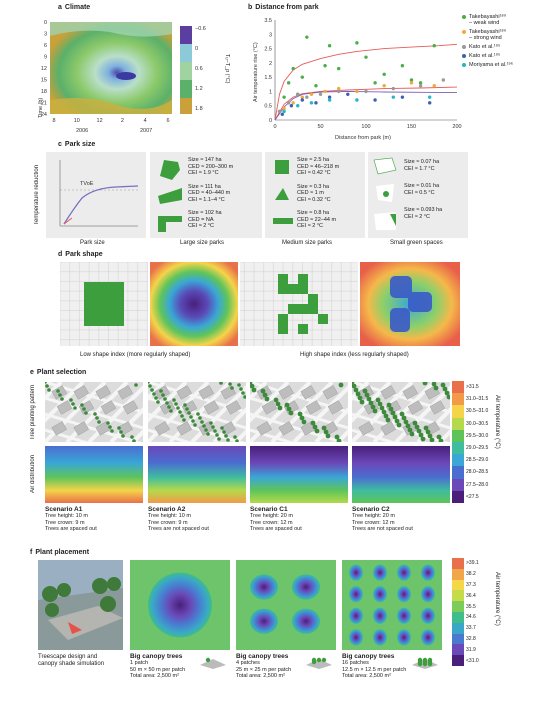 The image size is (543, 704). I want to click on b-ytick: 0.5, so click(268, 107).